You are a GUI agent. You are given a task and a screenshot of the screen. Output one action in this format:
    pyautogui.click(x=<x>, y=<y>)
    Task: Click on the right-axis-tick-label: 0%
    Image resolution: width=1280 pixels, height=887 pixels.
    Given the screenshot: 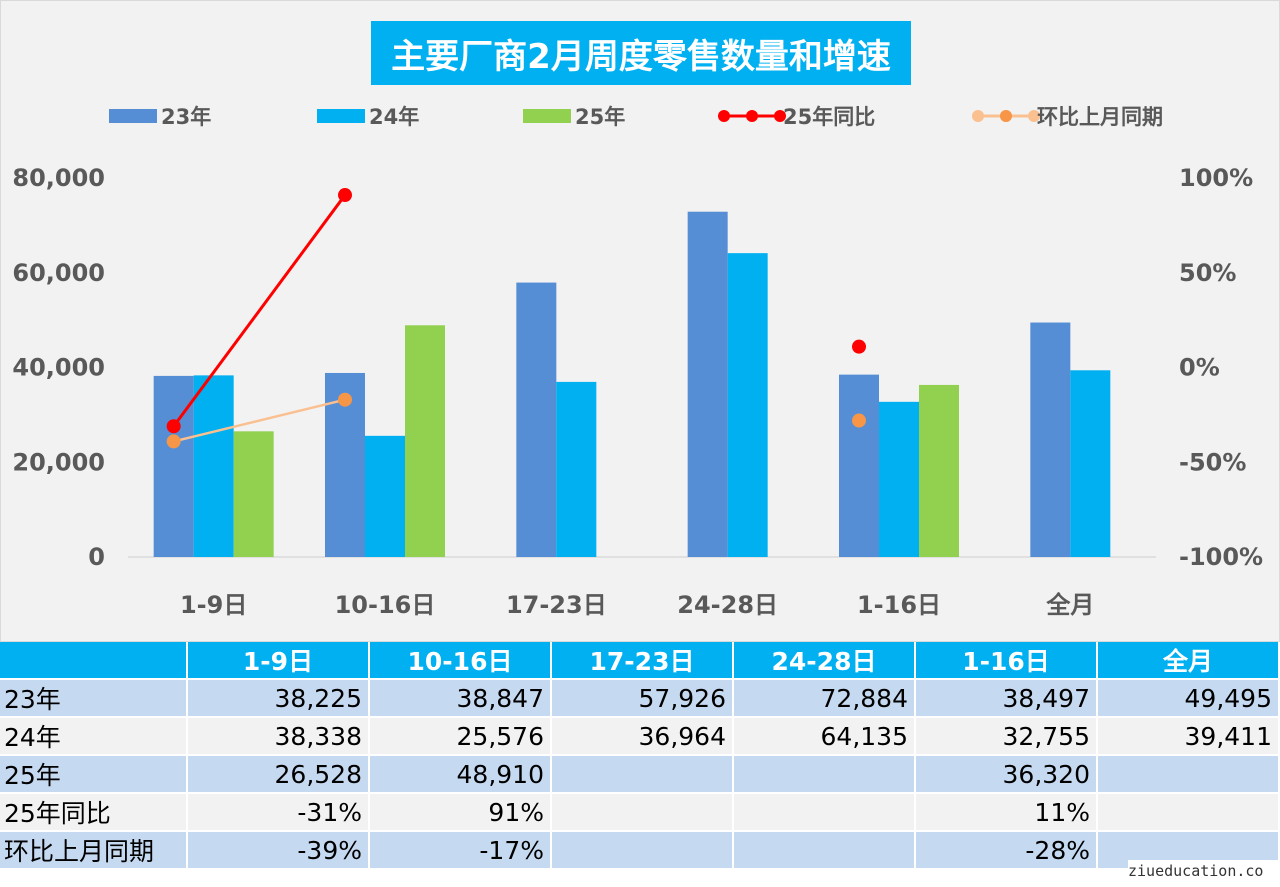 What is the action you would take?
    pyautogui.click(x=1199, y=368)
    